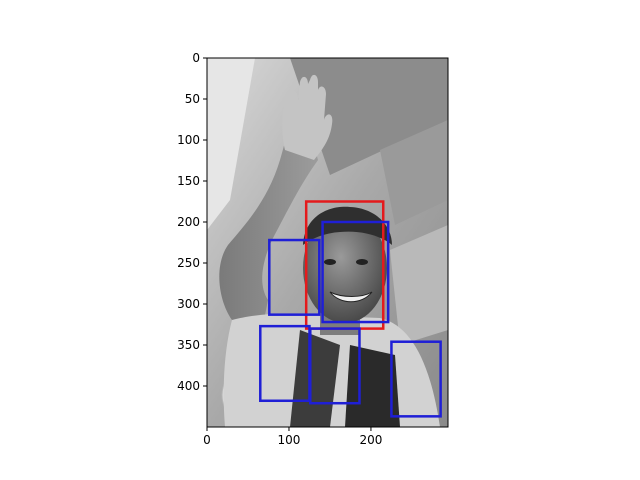 Image resolution: width=640 pixels, height=480 pixels. I want to click on y-tick-label: 150, so click(188, 181).